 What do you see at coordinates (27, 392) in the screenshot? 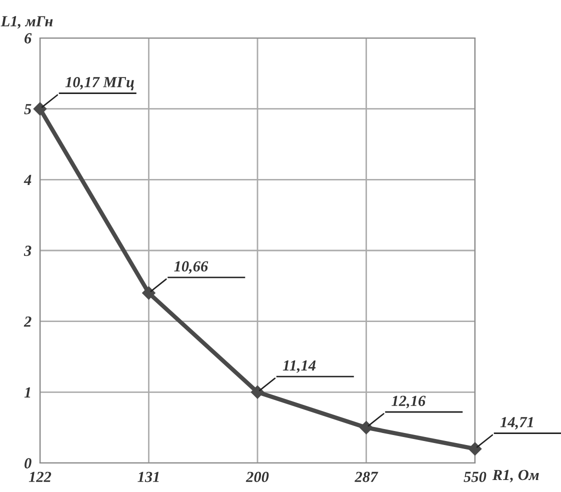
I see `y-tick-label: 1` at bounding box center [27, 392].